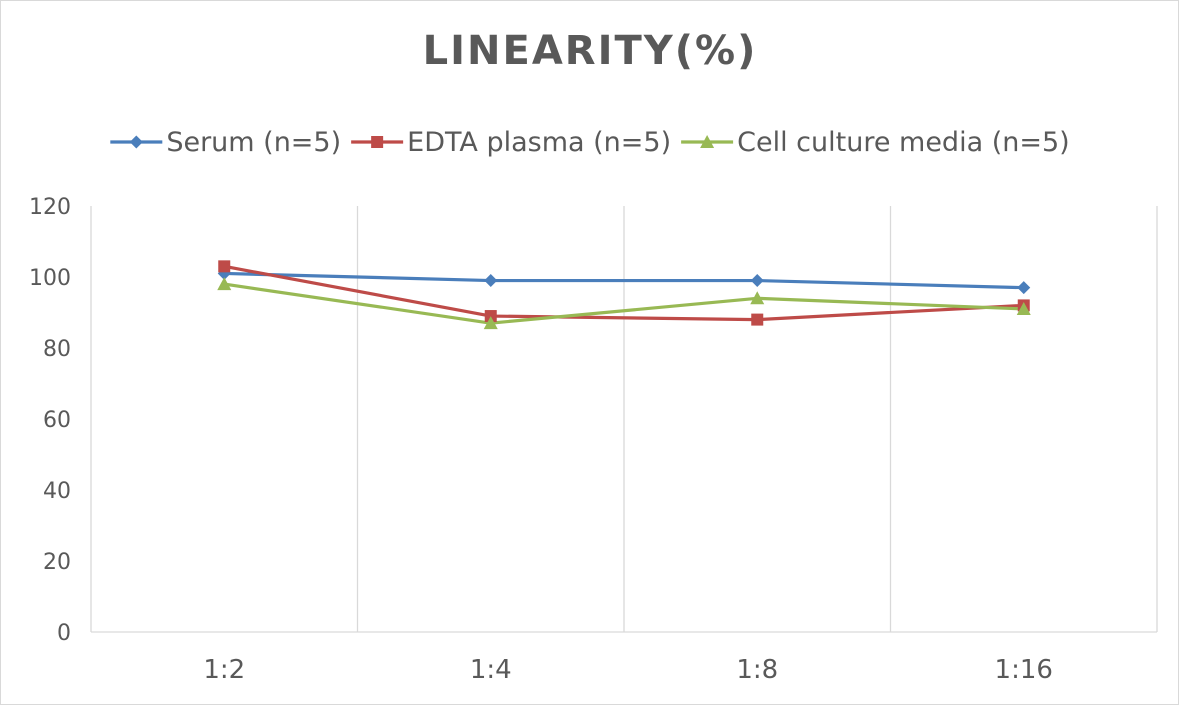 The image size is (1179, 705). Describe the element at coordinates (1024, 670) in the screenshot. I see `x-tick-label: 1:16` at that location.